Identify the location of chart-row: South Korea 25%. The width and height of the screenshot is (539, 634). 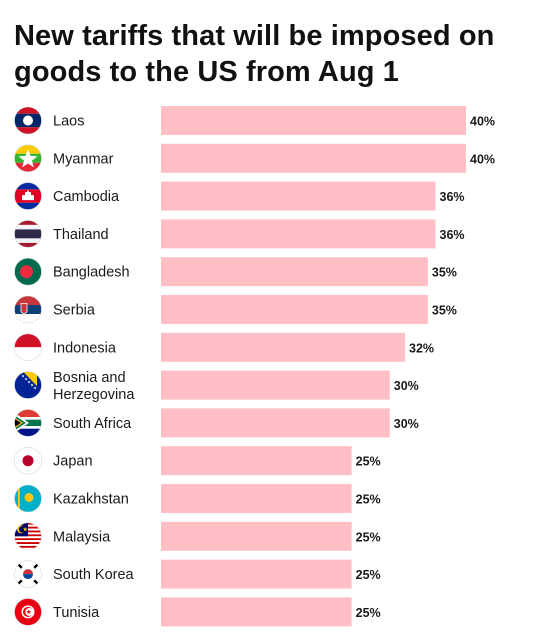
(197, 574).